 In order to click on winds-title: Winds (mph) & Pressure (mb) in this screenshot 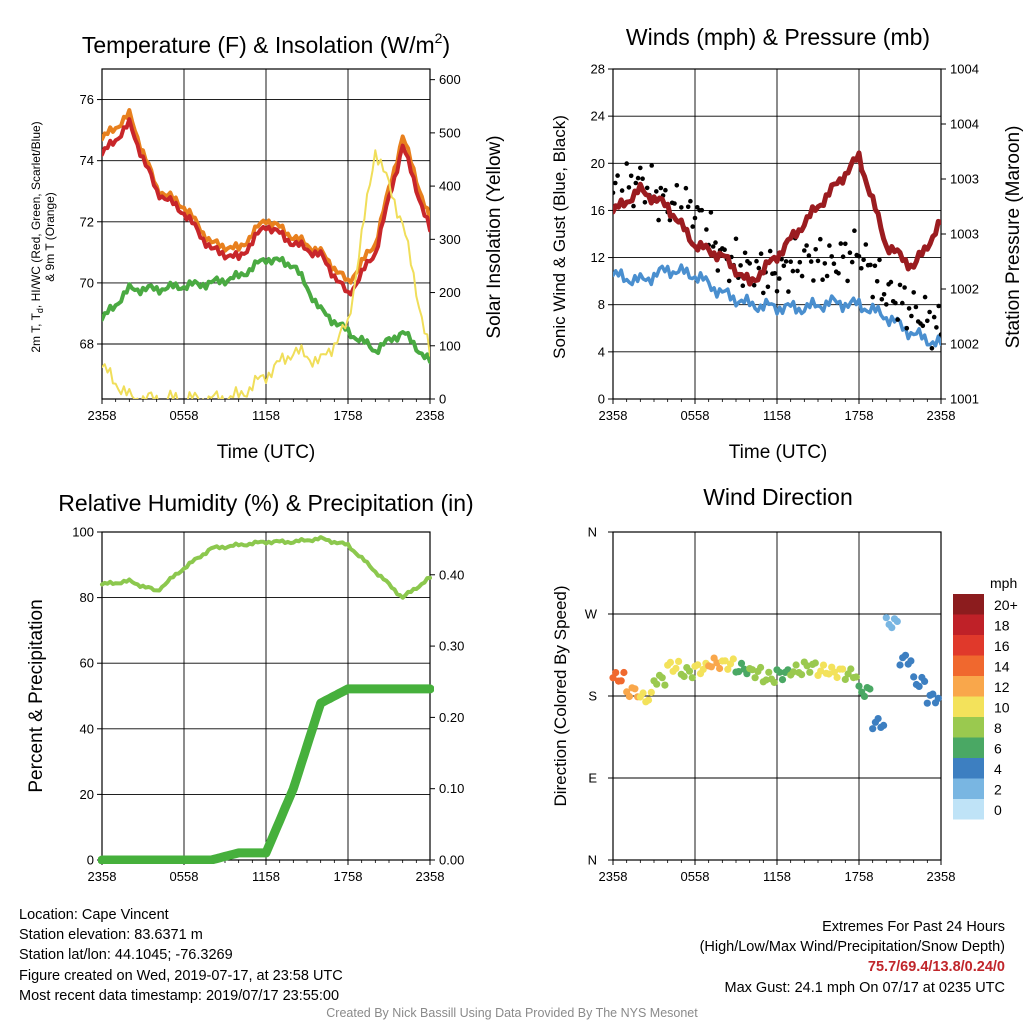, I will do `click(778, 37)`.